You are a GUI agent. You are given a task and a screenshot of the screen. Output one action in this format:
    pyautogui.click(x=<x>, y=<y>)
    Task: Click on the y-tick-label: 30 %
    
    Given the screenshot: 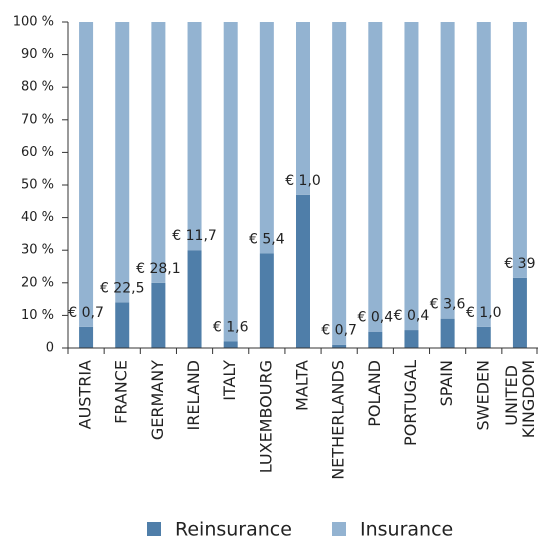 What is the action you would take?
    pyautogui.click(x=37, y=250)
    